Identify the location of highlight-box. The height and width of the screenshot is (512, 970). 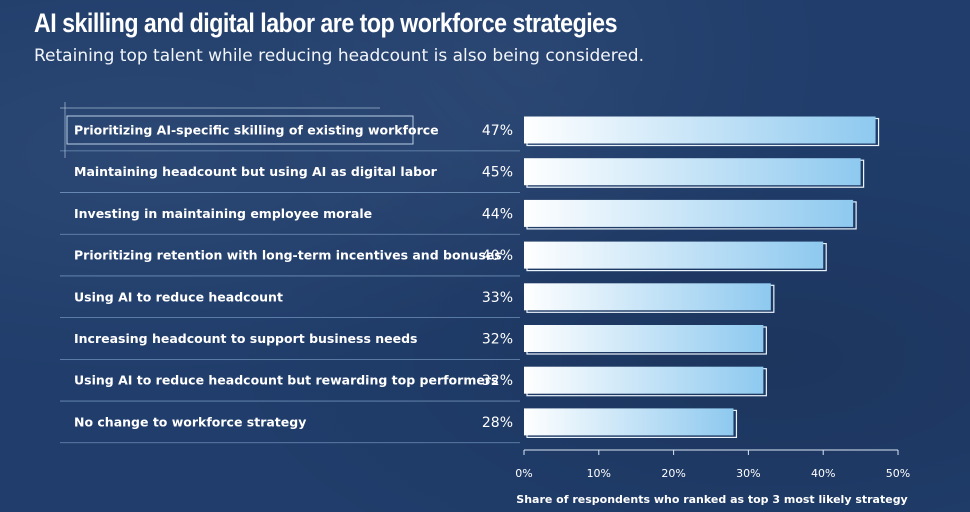
(240, 130).